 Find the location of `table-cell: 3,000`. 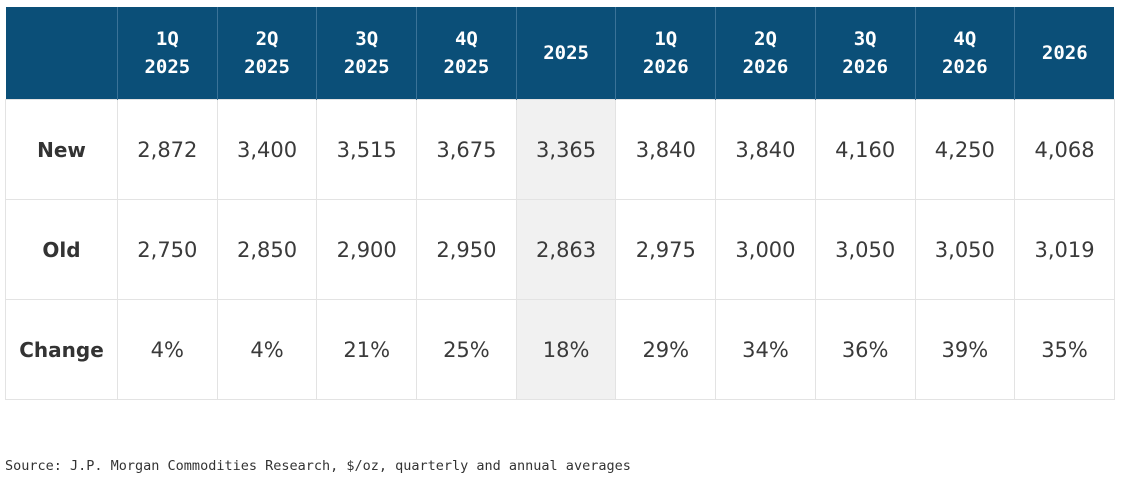

table-cell: 3,000 is located at coordinates (765, 249).